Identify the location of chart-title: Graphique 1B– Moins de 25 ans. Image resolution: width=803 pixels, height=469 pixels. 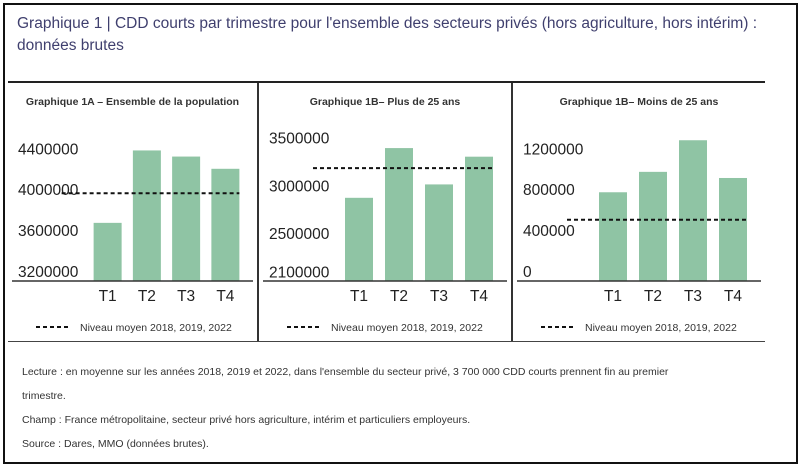
(639, 102).